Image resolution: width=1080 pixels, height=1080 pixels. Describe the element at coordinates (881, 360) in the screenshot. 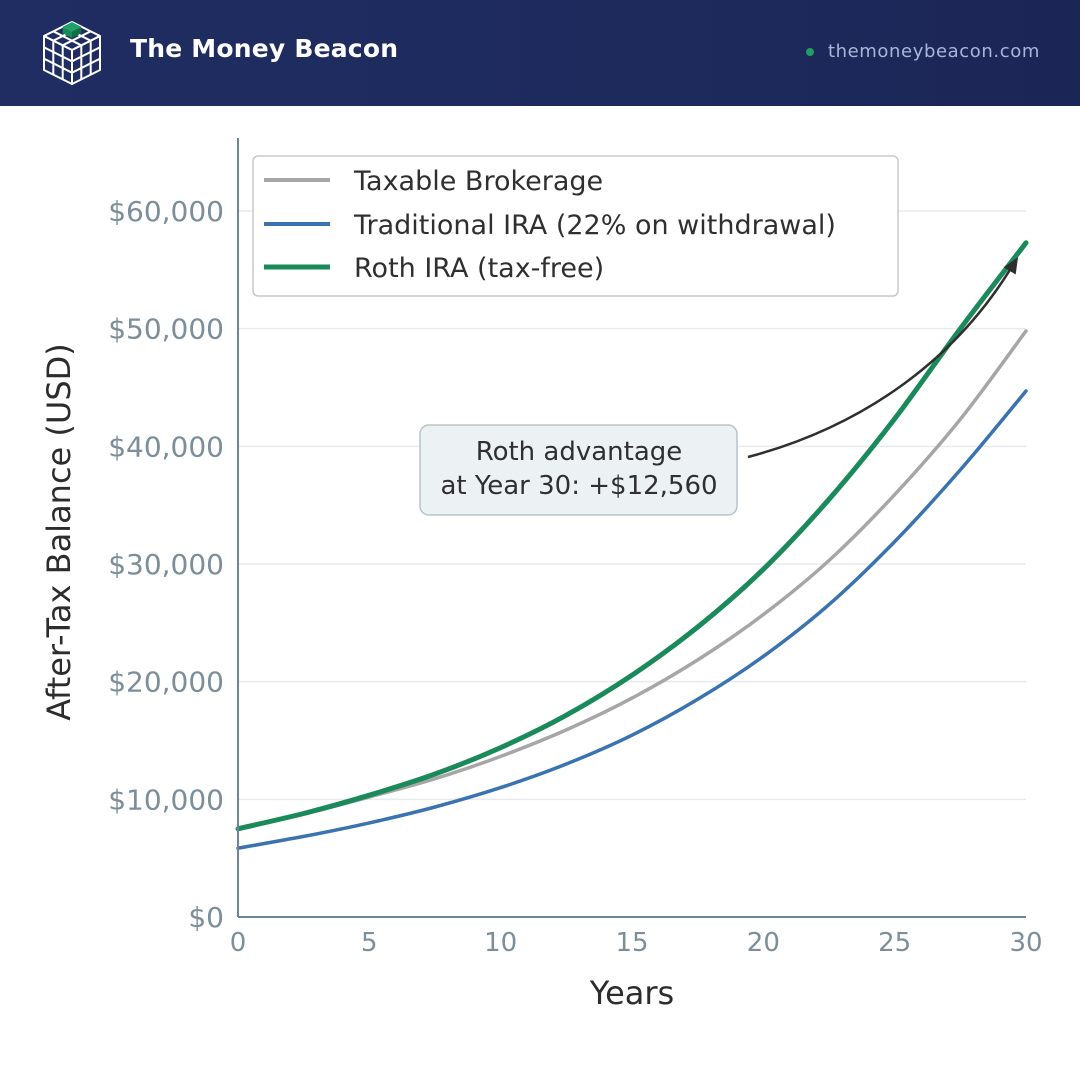

I see `annotation-arrow` at that location.